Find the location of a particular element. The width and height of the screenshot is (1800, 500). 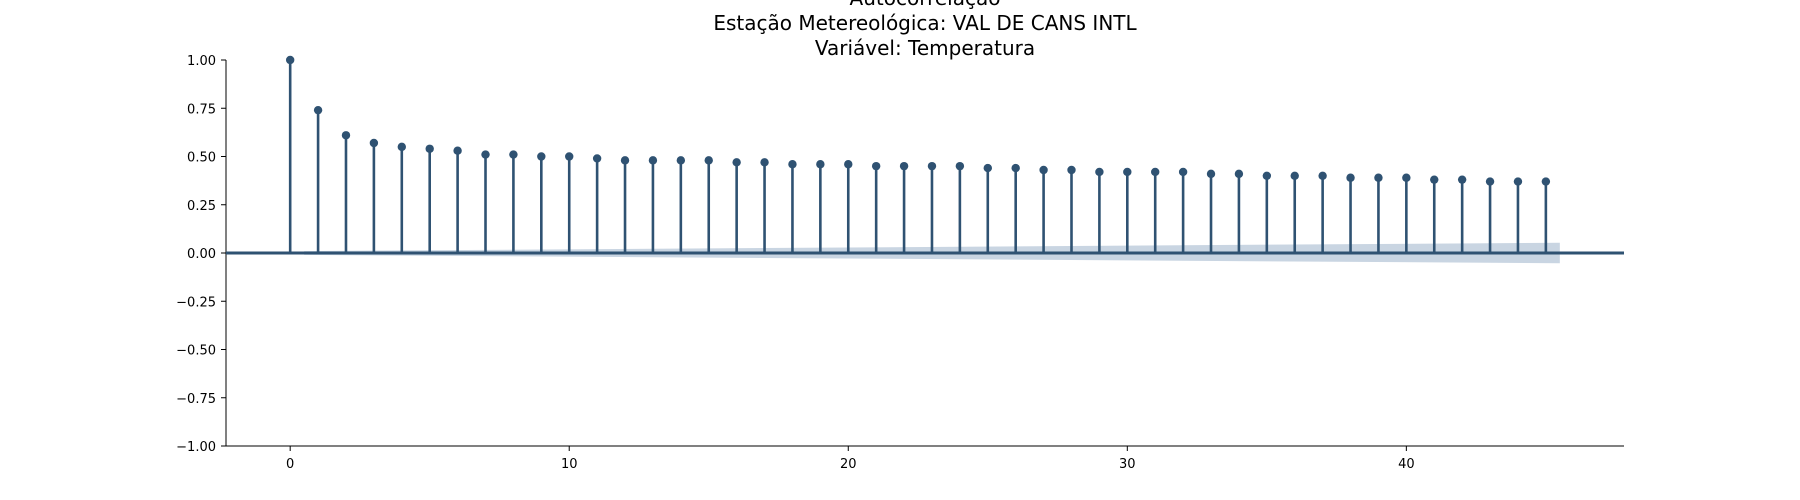

y-tick-label-5: −0.25 is located at coordinates (196, 302).